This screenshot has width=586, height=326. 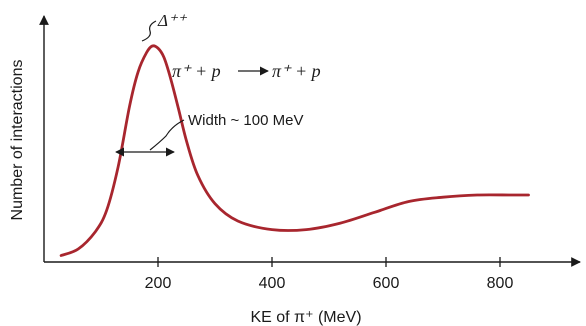 I want to click on reaction-right: π⁺ + p, so click(x=296, y=71).